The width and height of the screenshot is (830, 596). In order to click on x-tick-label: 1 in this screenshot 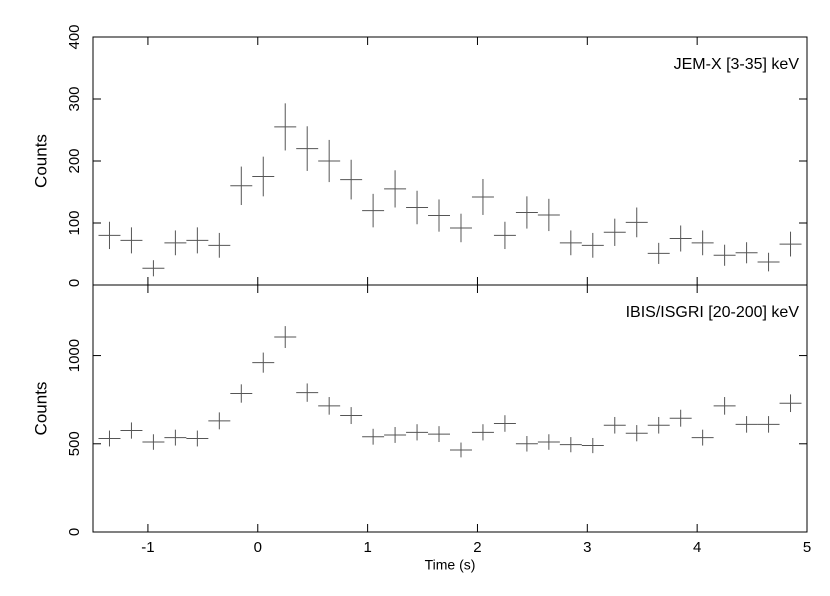, I will do `click(367, 547)`.